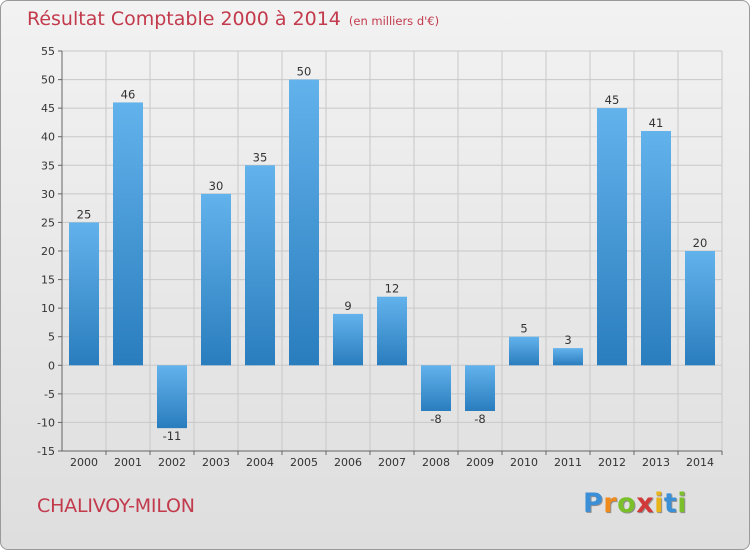  Describe the element at coordinates (627, 503) in the screenshot. I see `logo-letter: o` at that location.